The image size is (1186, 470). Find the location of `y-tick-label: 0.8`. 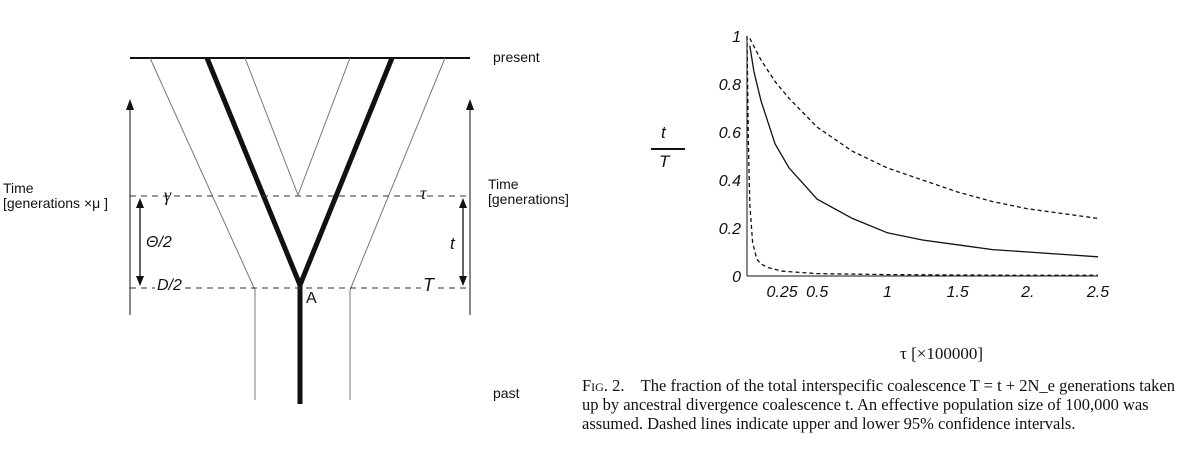

y-tick-label: 0.8 is located at coordinates (730, 85).